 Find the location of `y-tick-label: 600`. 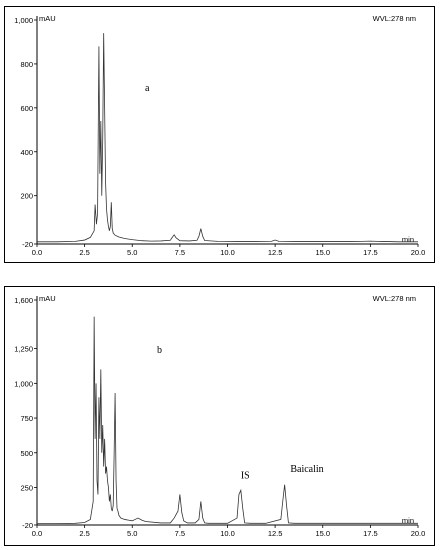

y-tick-label: 600 is located at coordinates (26, 108).